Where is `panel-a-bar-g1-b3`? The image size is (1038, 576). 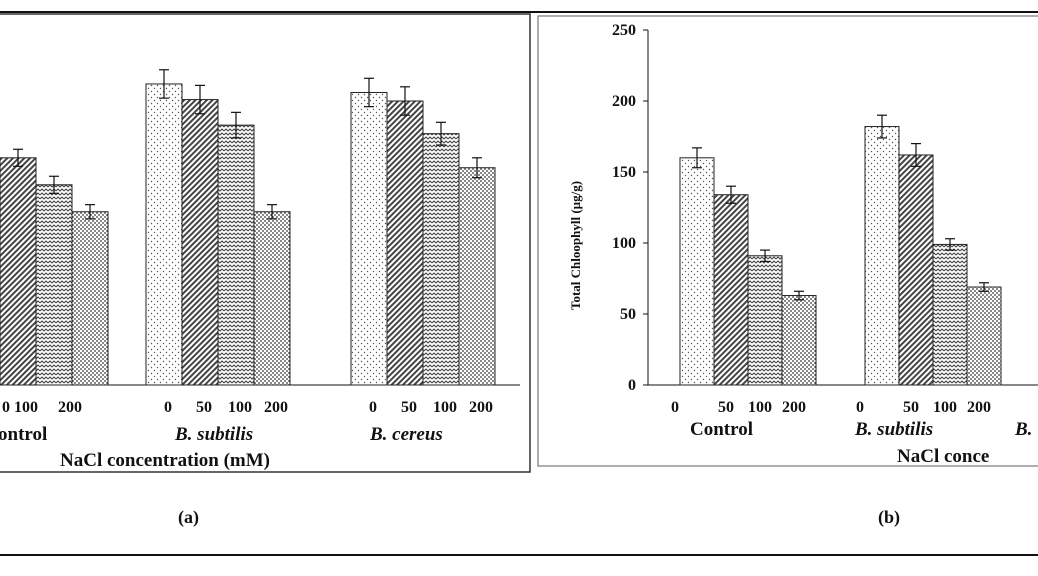 panel-a-bar-g1-b3 is located at coordinates (272, 298).